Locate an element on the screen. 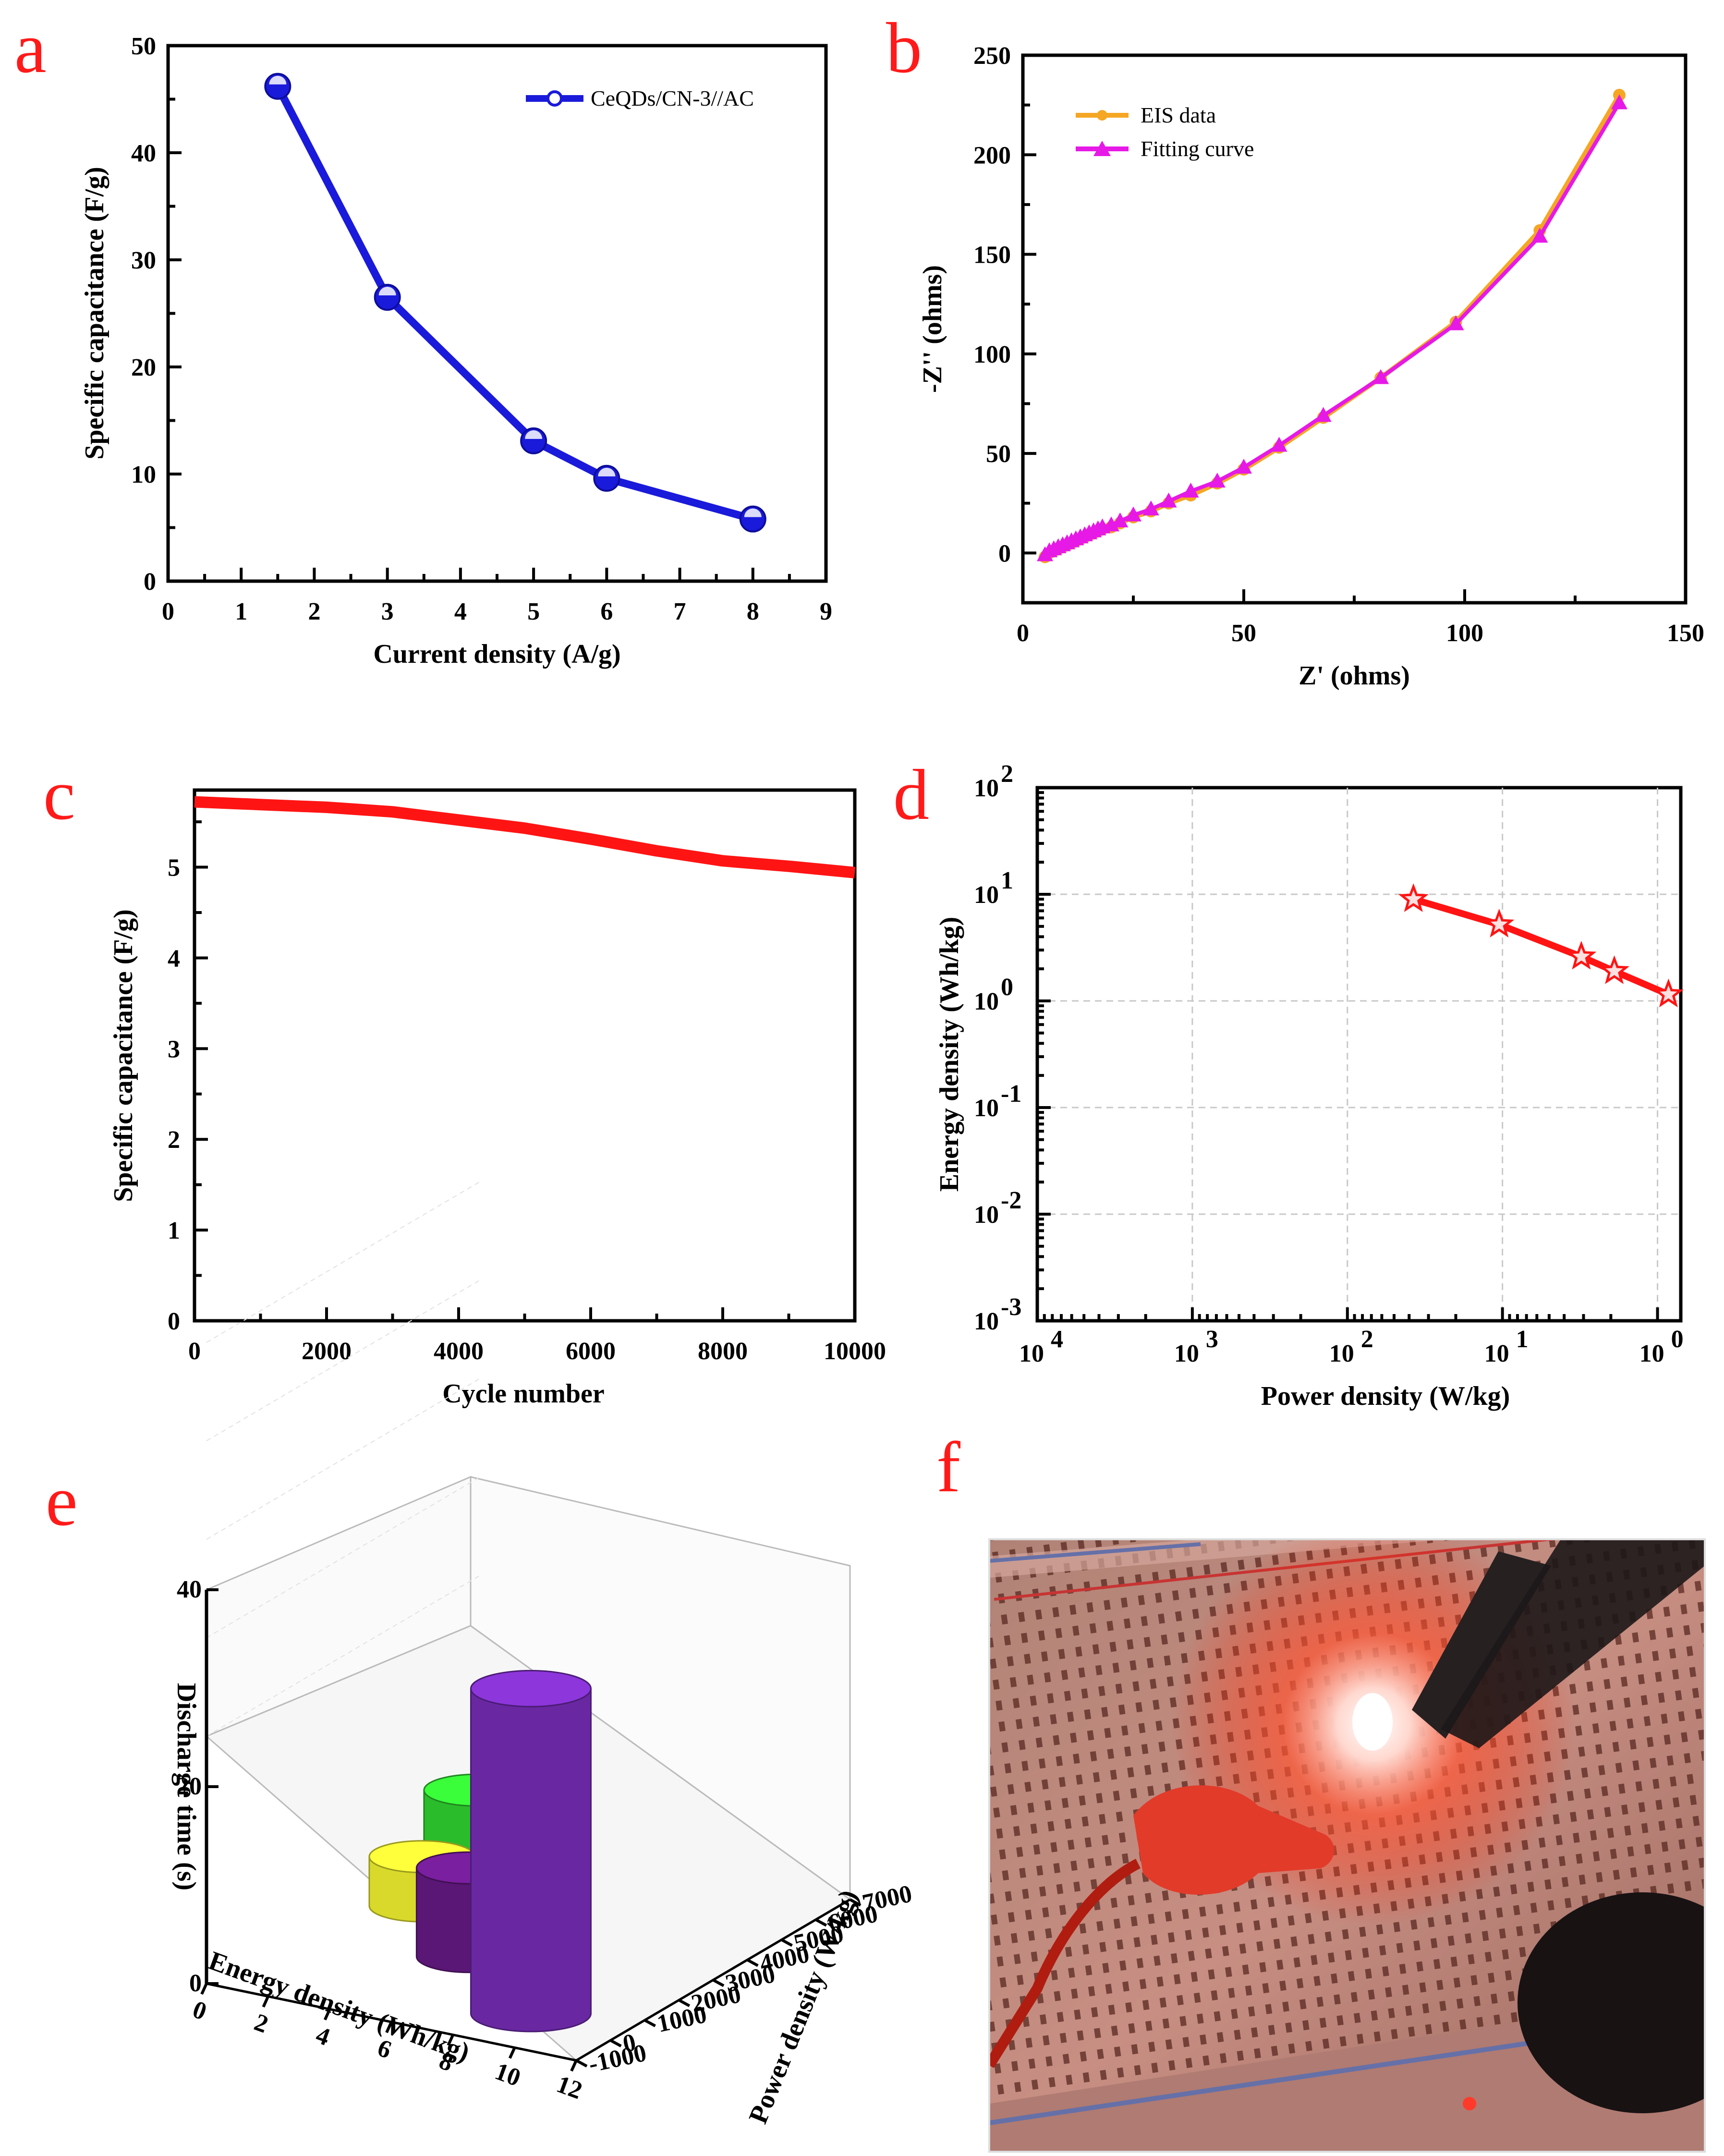 The image size is (1724, 2156). chart-e-zlabel: Discharge time (s) is located at coordinates (186, 1786).